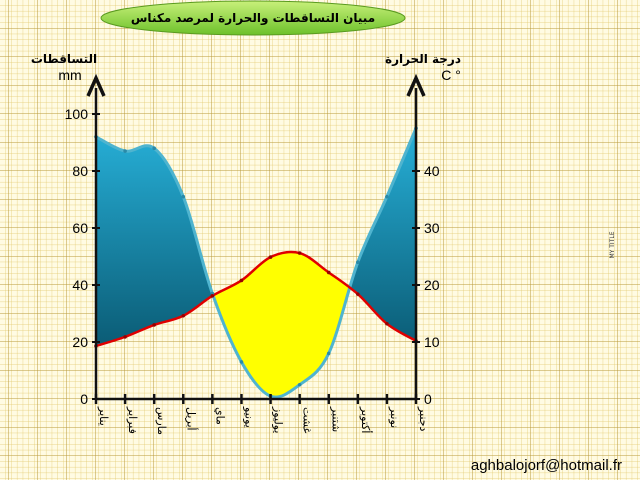 This screenshot has width=640, height=480. Describe the element at coordinates (80, 228) in the screenshot. I see `left-tick-label: 60` at that location.